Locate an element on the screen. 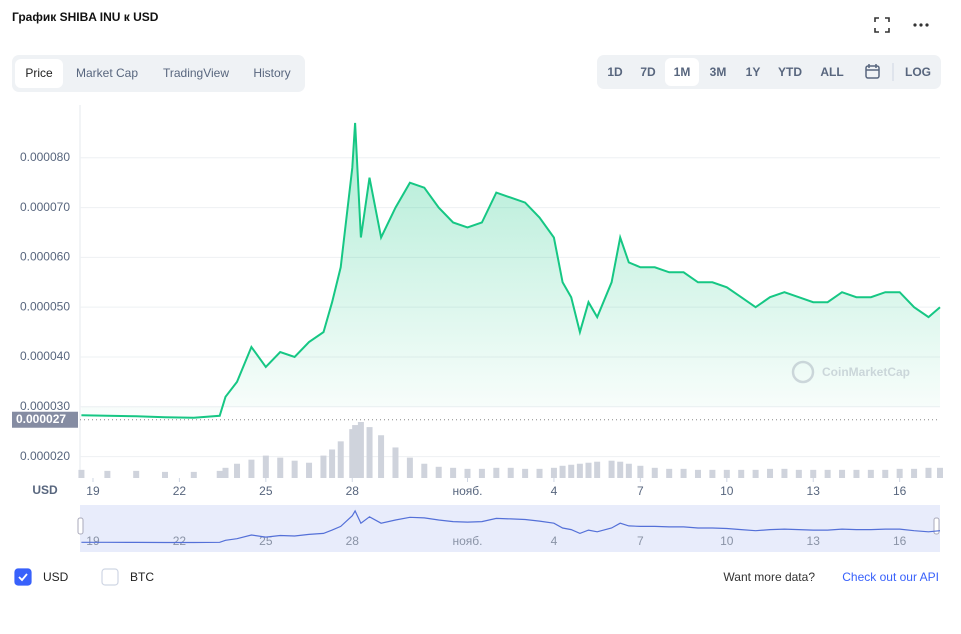 The width and height of the screenshot is (961, 634). y-axis-label: USD is located at coordinates (45, 490).